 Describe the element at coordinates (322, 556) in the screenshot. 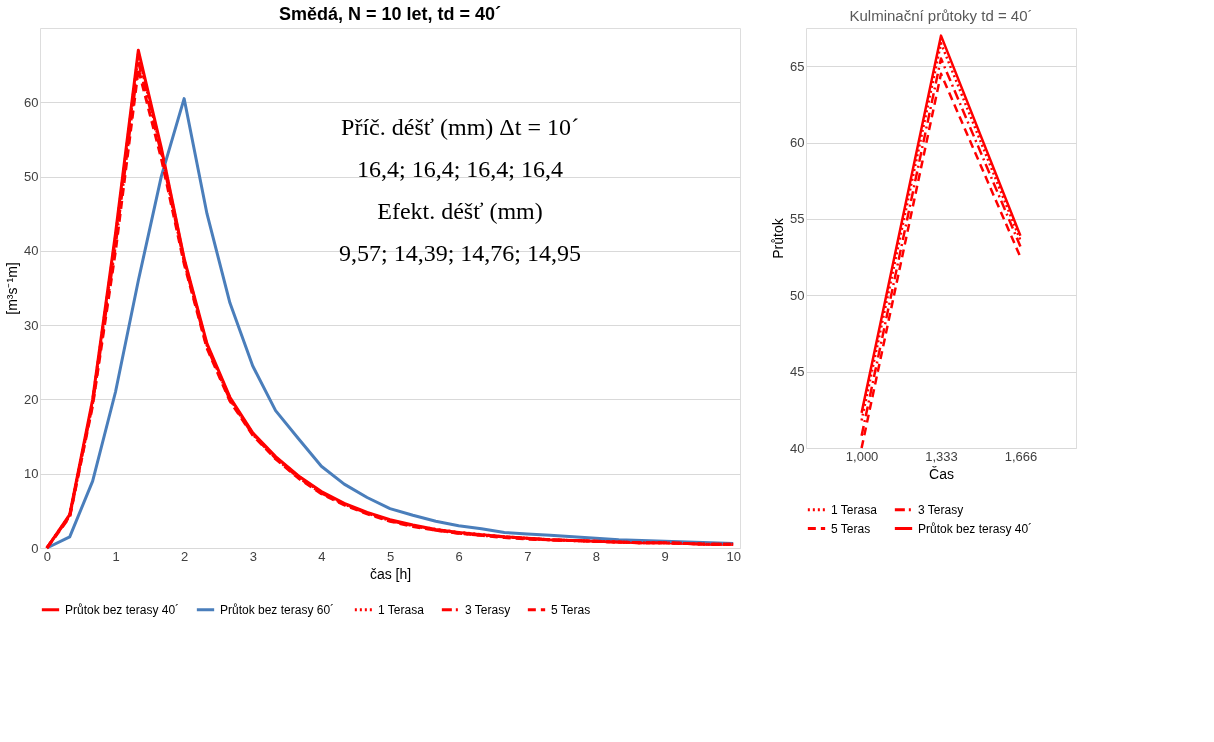

I see `x-tick-label: 4` at that location.